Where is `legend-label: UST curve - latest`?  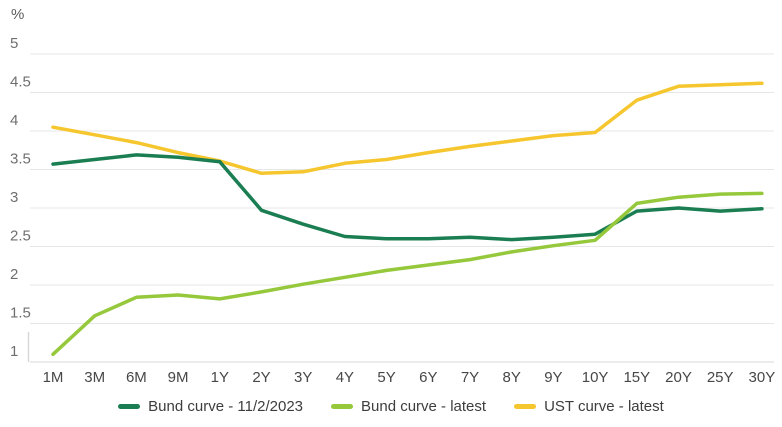 legend-label: UST curve - latest is located at coordinates (604, 406).